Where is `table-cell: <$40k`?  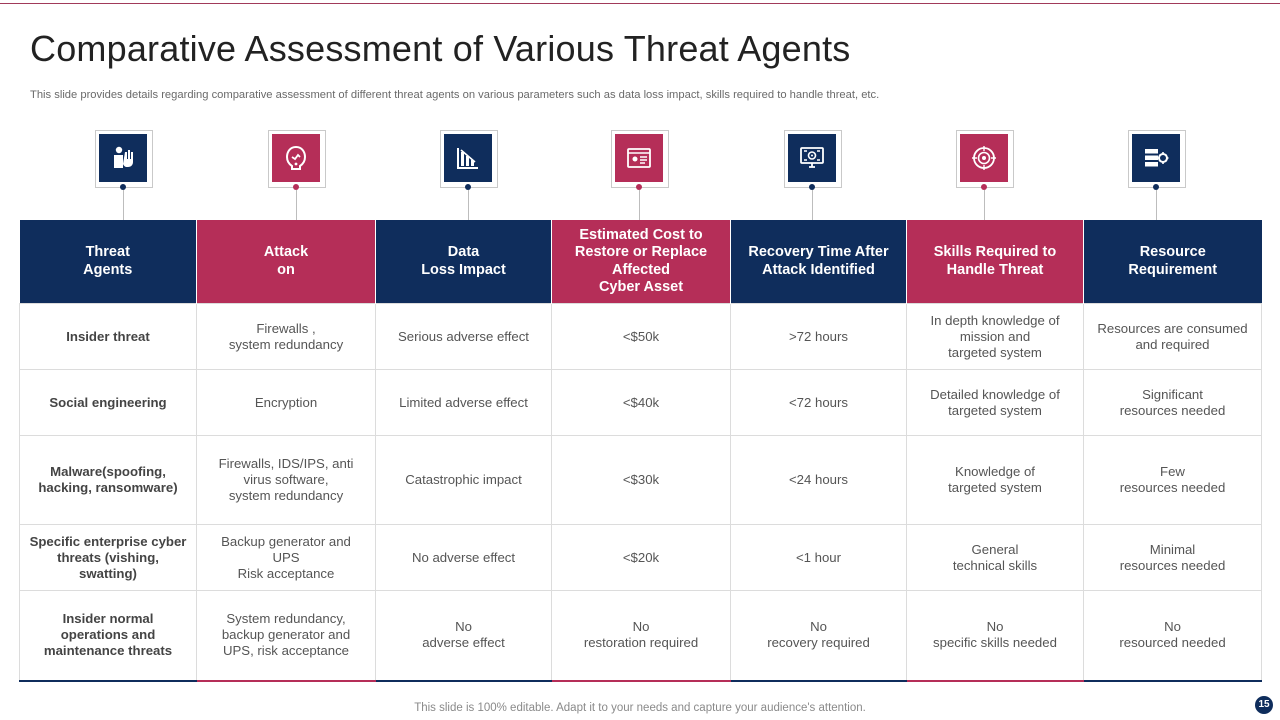
table-cell: <$40k is located at coordinates (641, 402).